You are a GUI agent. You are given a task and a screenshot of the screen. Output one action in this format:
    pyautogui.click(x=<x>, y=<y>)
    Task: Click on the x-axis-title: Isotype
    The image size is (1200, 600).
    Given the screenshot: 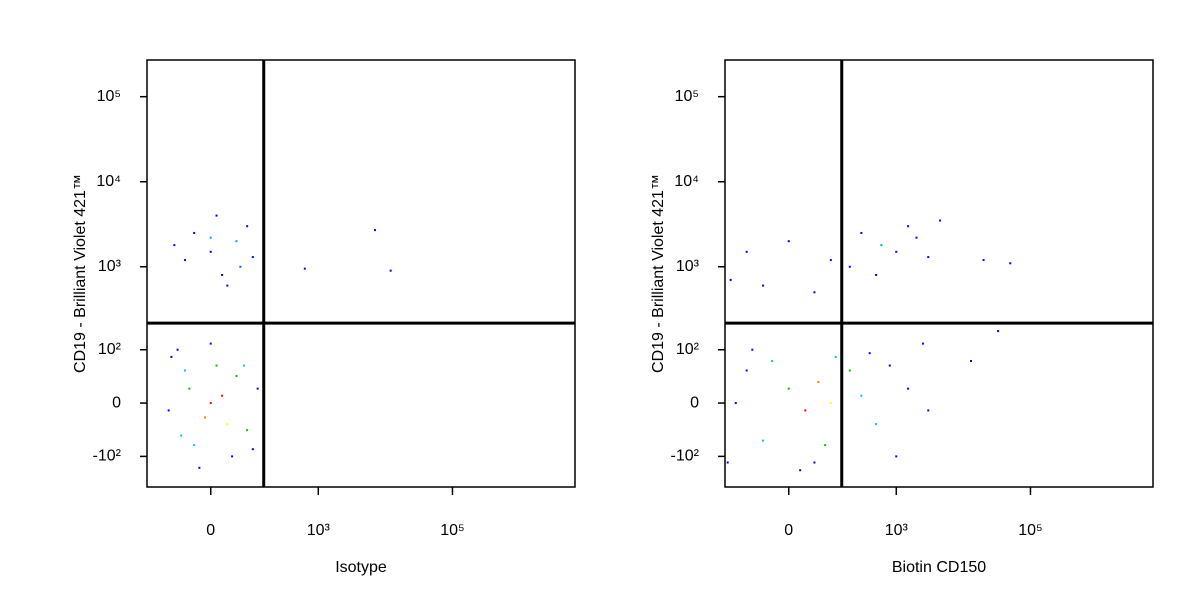 What is the action you would take?
    pyautogui.click(x=361, y=567)
    